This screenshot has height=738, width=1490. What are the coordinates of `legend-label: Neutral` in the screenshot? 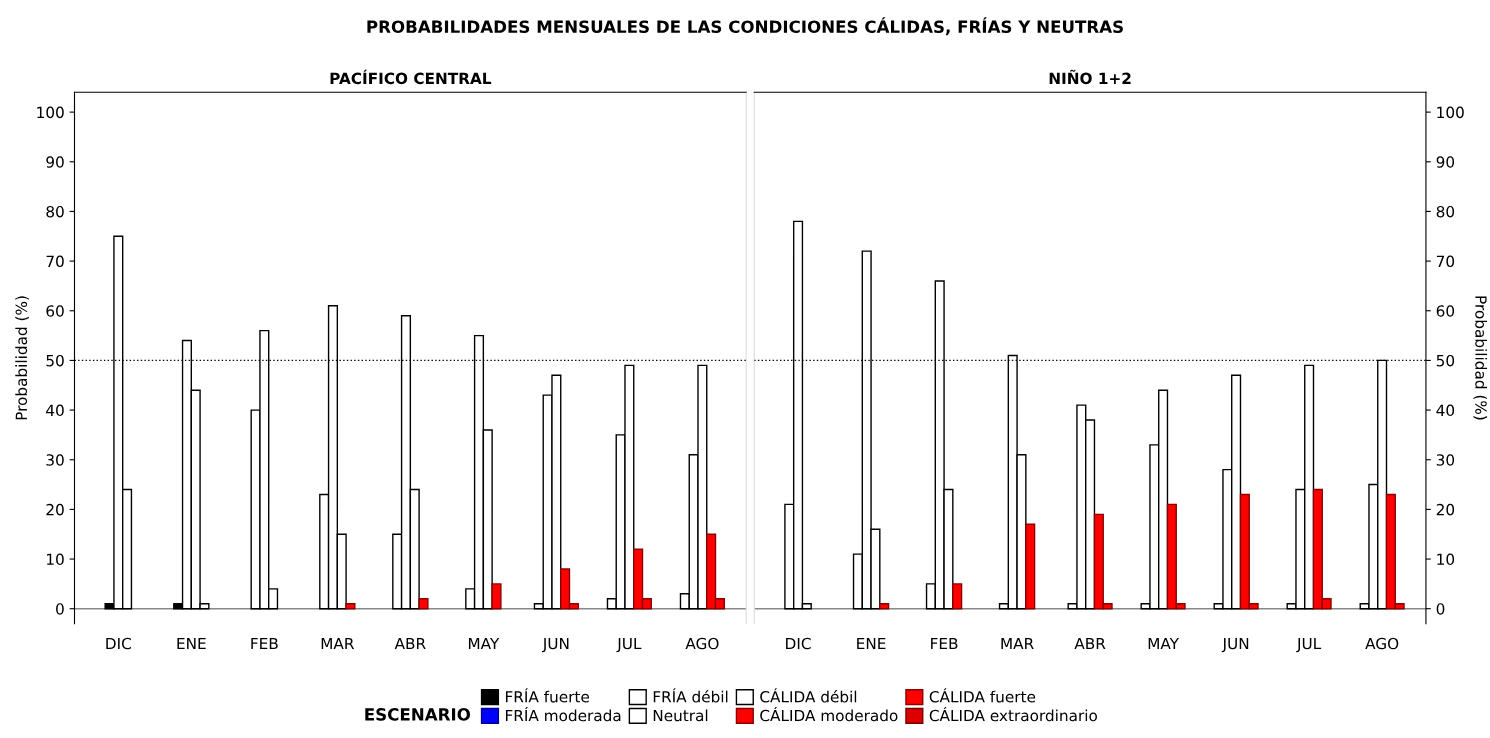 It's located at (680, 715).